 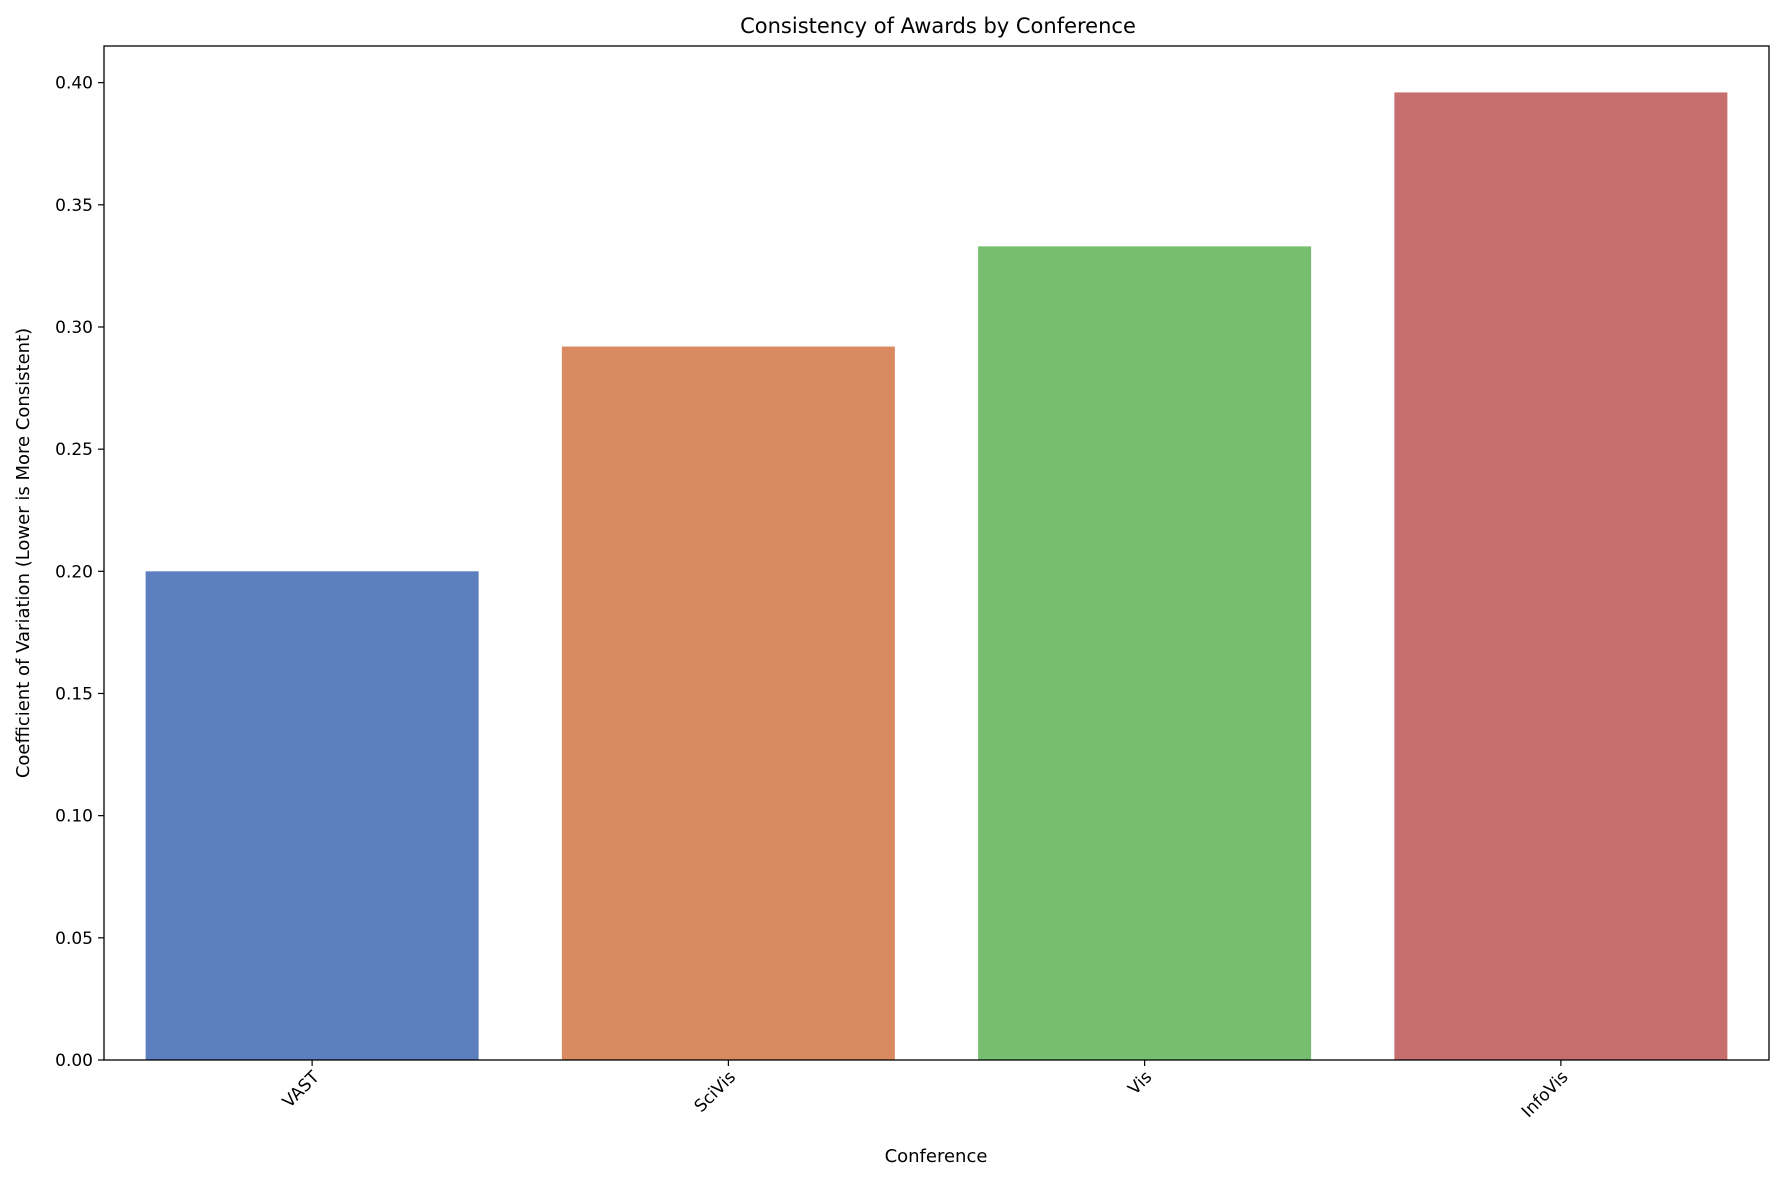 I want to click on y-tick-label: 0.05, so click(x=74, y=939).